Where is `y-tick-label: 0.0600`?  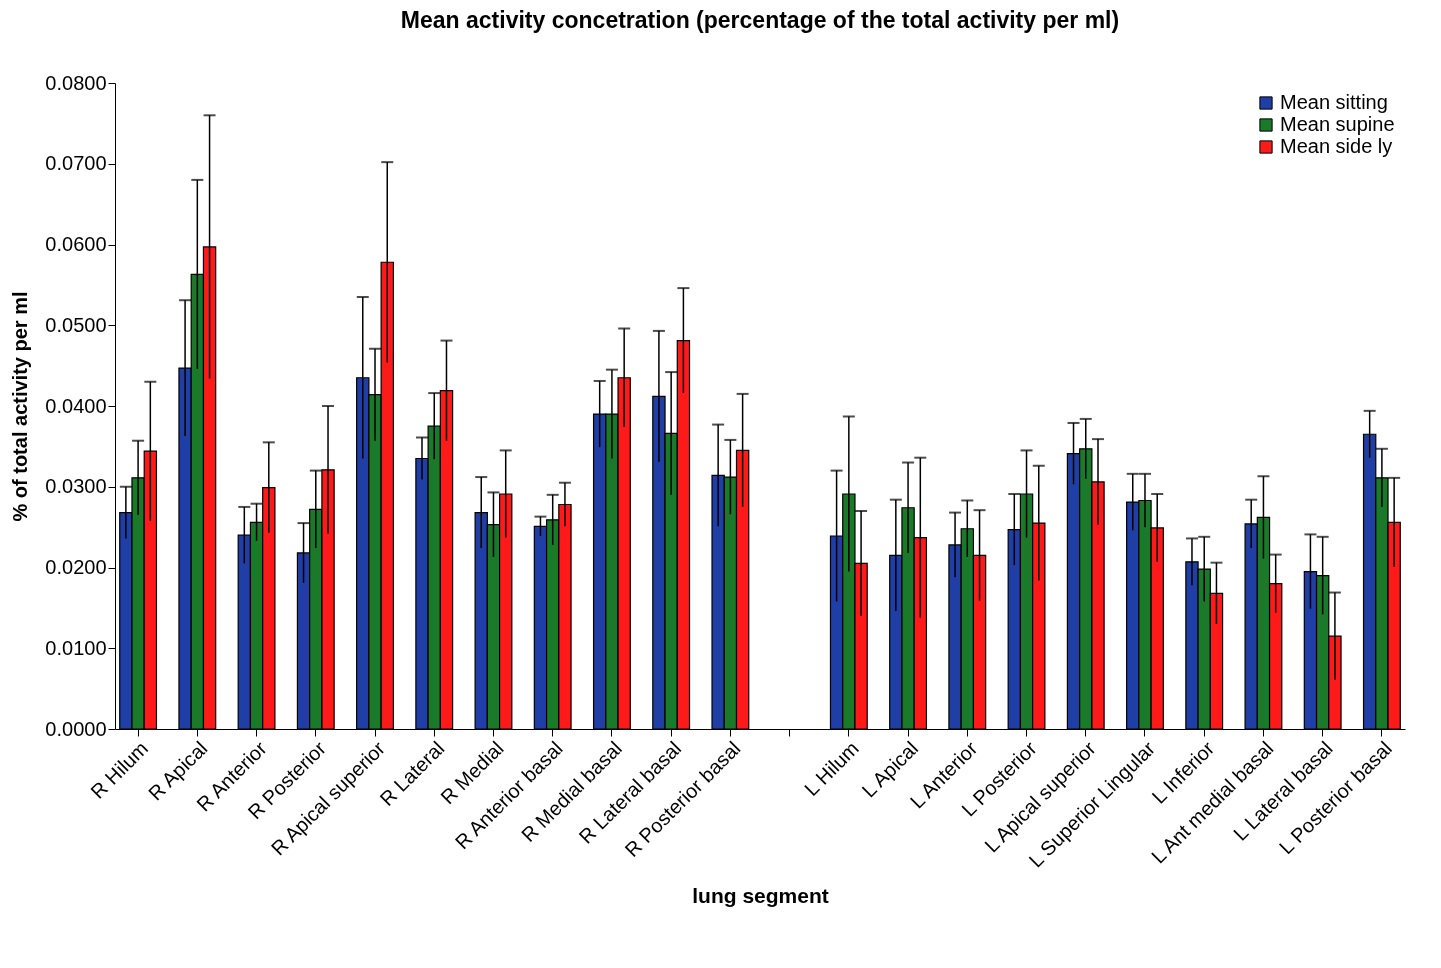 y-tick-label: 0.0600 is located at coordinates (76, 244).